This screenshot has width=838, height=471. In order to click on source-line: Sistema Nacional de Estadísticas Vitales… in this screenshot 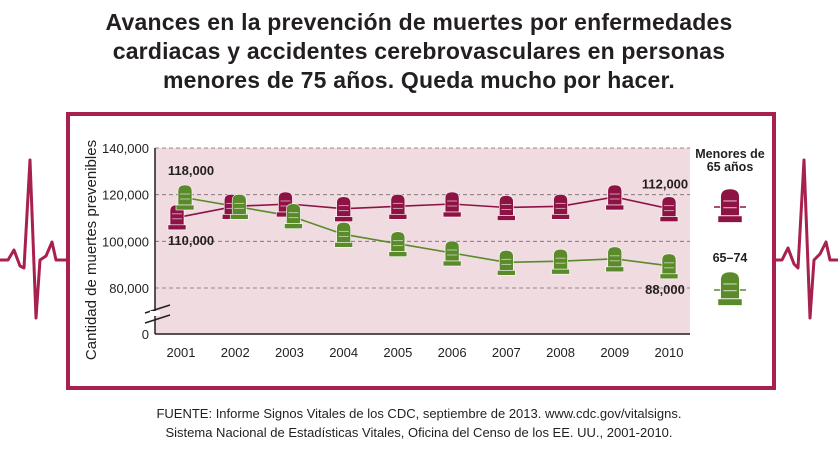, I will do `click(419, 432)`.